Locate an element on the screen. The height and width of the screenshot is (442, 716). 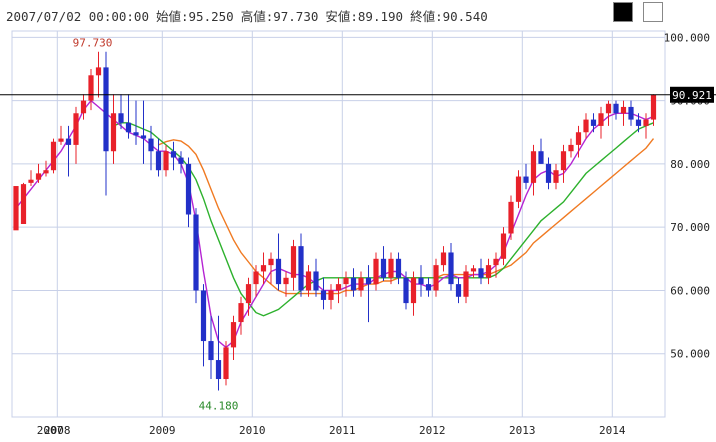
high-annotation: 97.730 is located at coordinates (93, 43).